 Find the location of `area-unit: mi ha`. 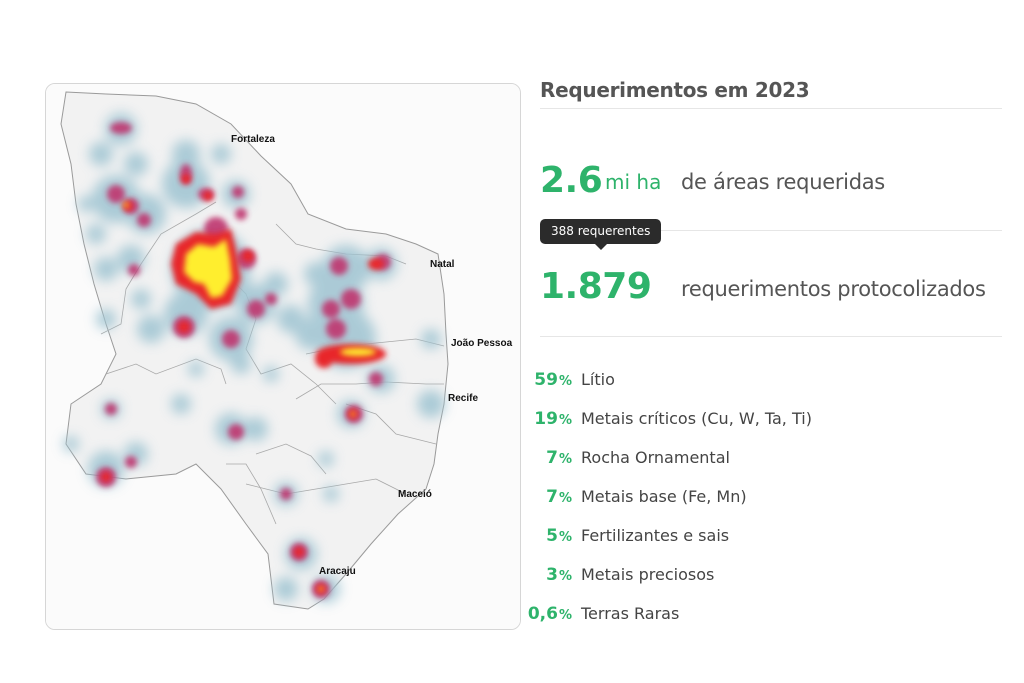

area-unit: mi ha is located at coordinates (633, 182).